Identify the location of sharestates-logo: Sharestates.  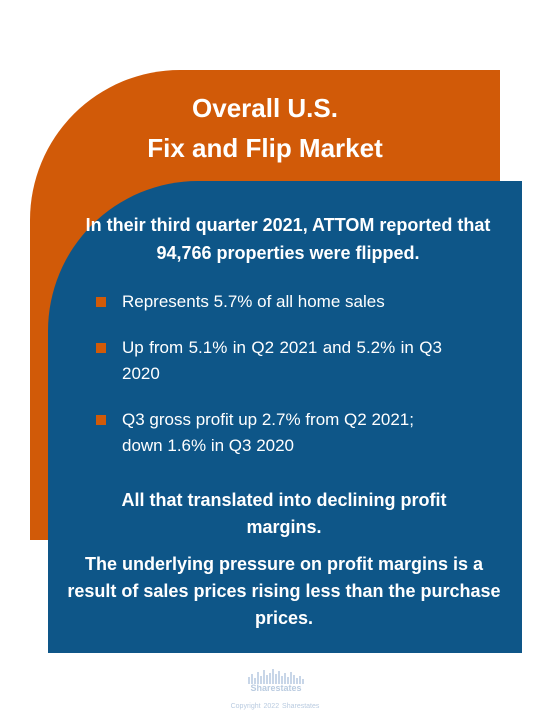
(276, 682).